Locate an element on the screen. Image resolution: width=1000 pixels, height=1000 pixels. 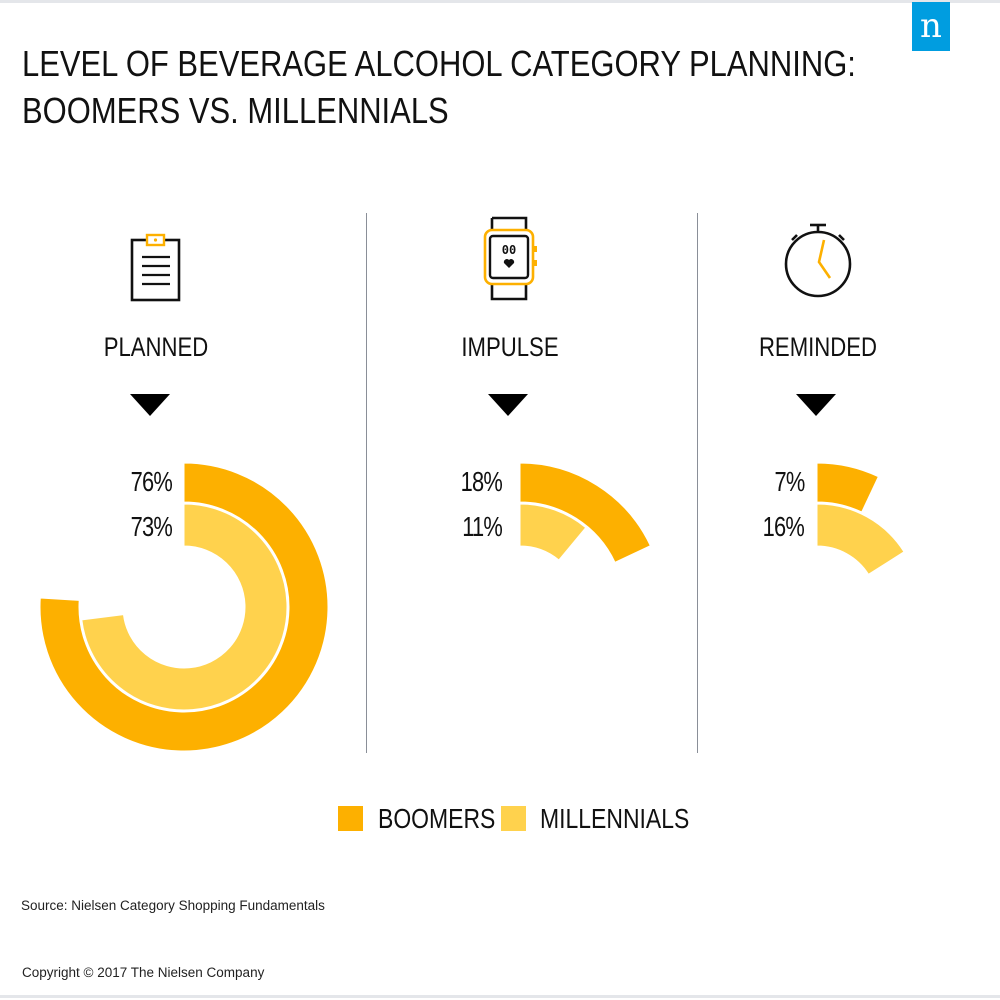
legend-swatch-millennials is located at coordinates (513, 818).